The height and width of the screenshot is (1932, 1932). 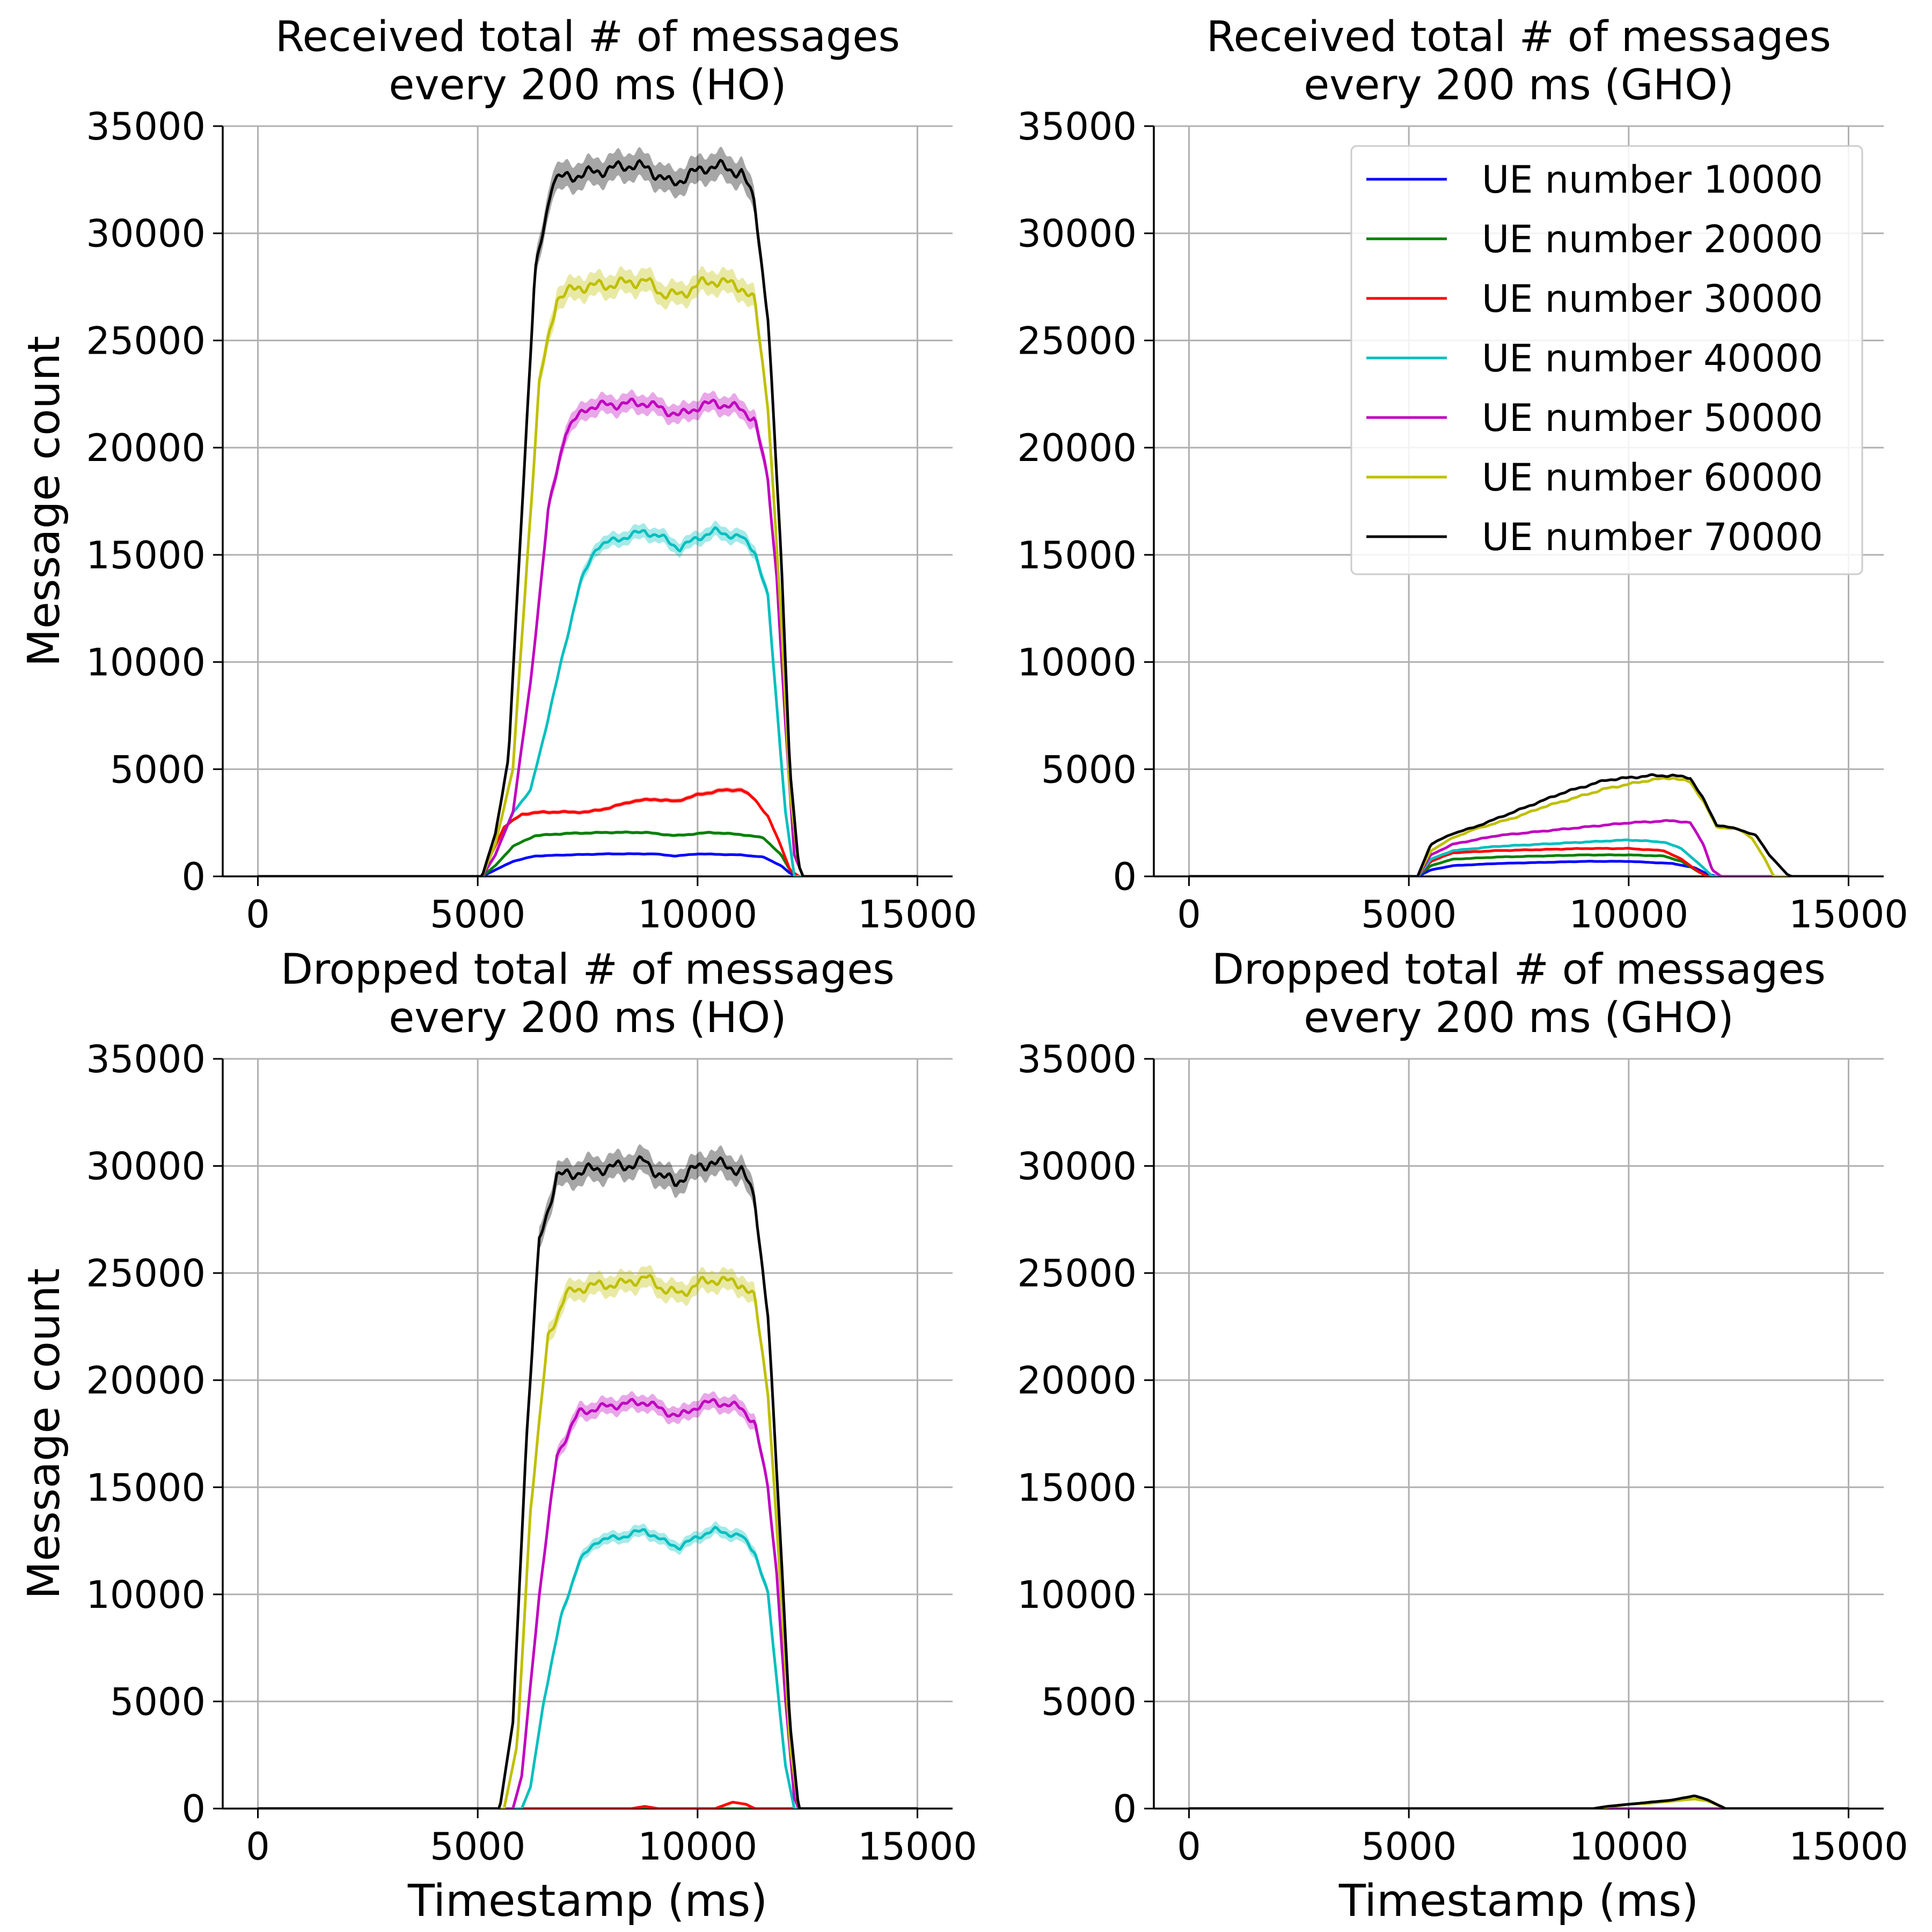 I want to click on legend-label: UE number 70000, so click(x=1652, y=537).